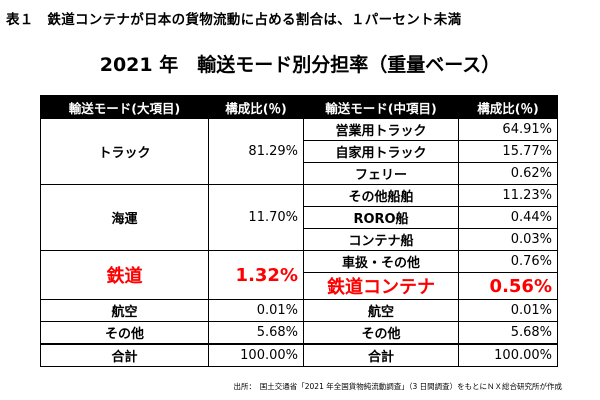 The height and width of the screenshot is (400, 600). I want to click on major-mode-shipping: 海運, so click(124, 217).